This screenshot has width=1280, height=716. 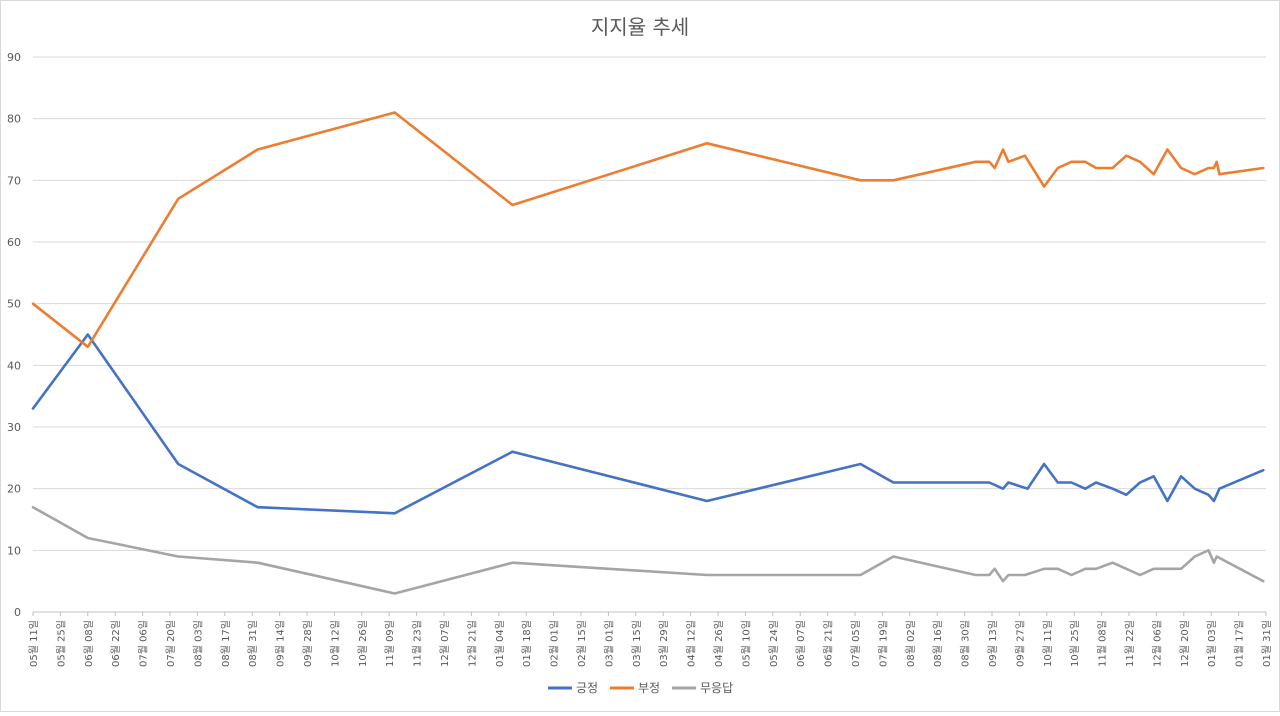 I want to click on x-tick-label: 05월 25일, so click(x=61, y=643).